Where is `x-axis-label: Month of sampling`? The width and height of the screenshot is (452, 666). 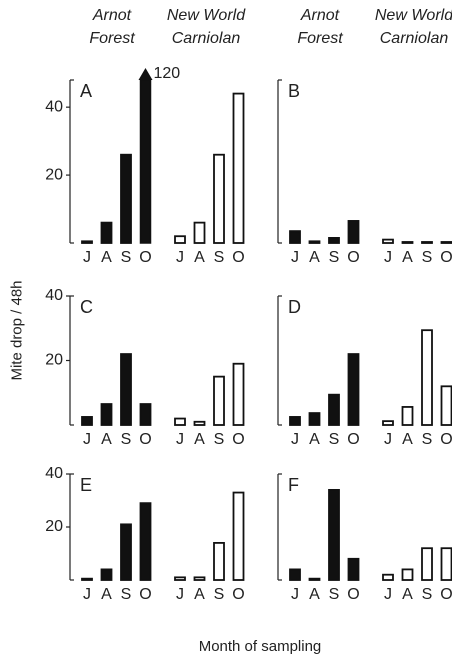 x-axis-label: Month of sampling is located at coordinates (260, 646).